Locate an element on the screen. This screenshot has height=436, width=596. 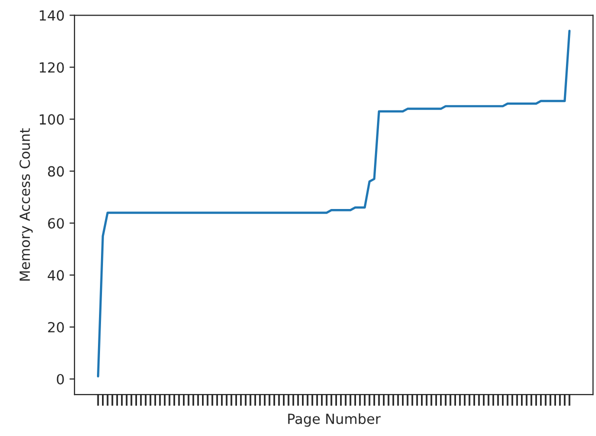
x-axis-title: Page Number is located at coordinates (334, 420).